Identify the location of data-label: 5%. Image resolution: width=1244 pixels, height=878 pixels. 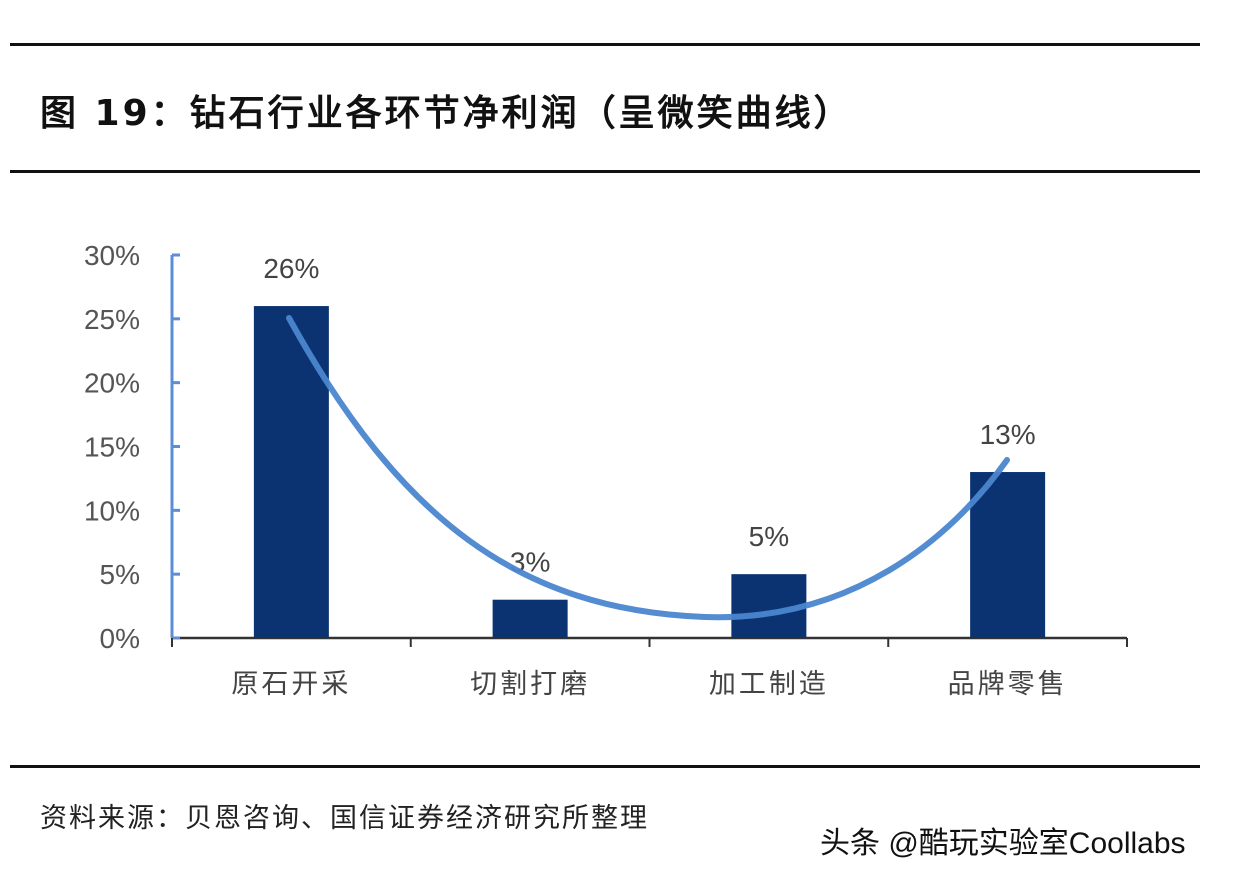
(769, 536).